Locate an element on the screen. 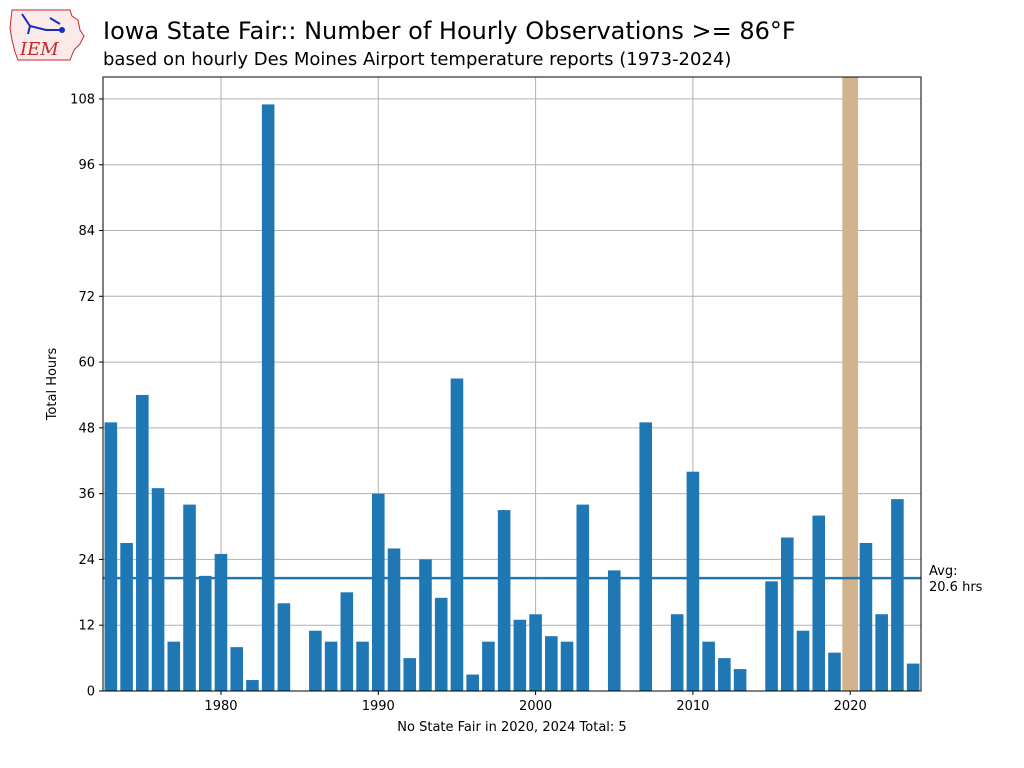  bar-1974 is located at coordinates (126, 616).